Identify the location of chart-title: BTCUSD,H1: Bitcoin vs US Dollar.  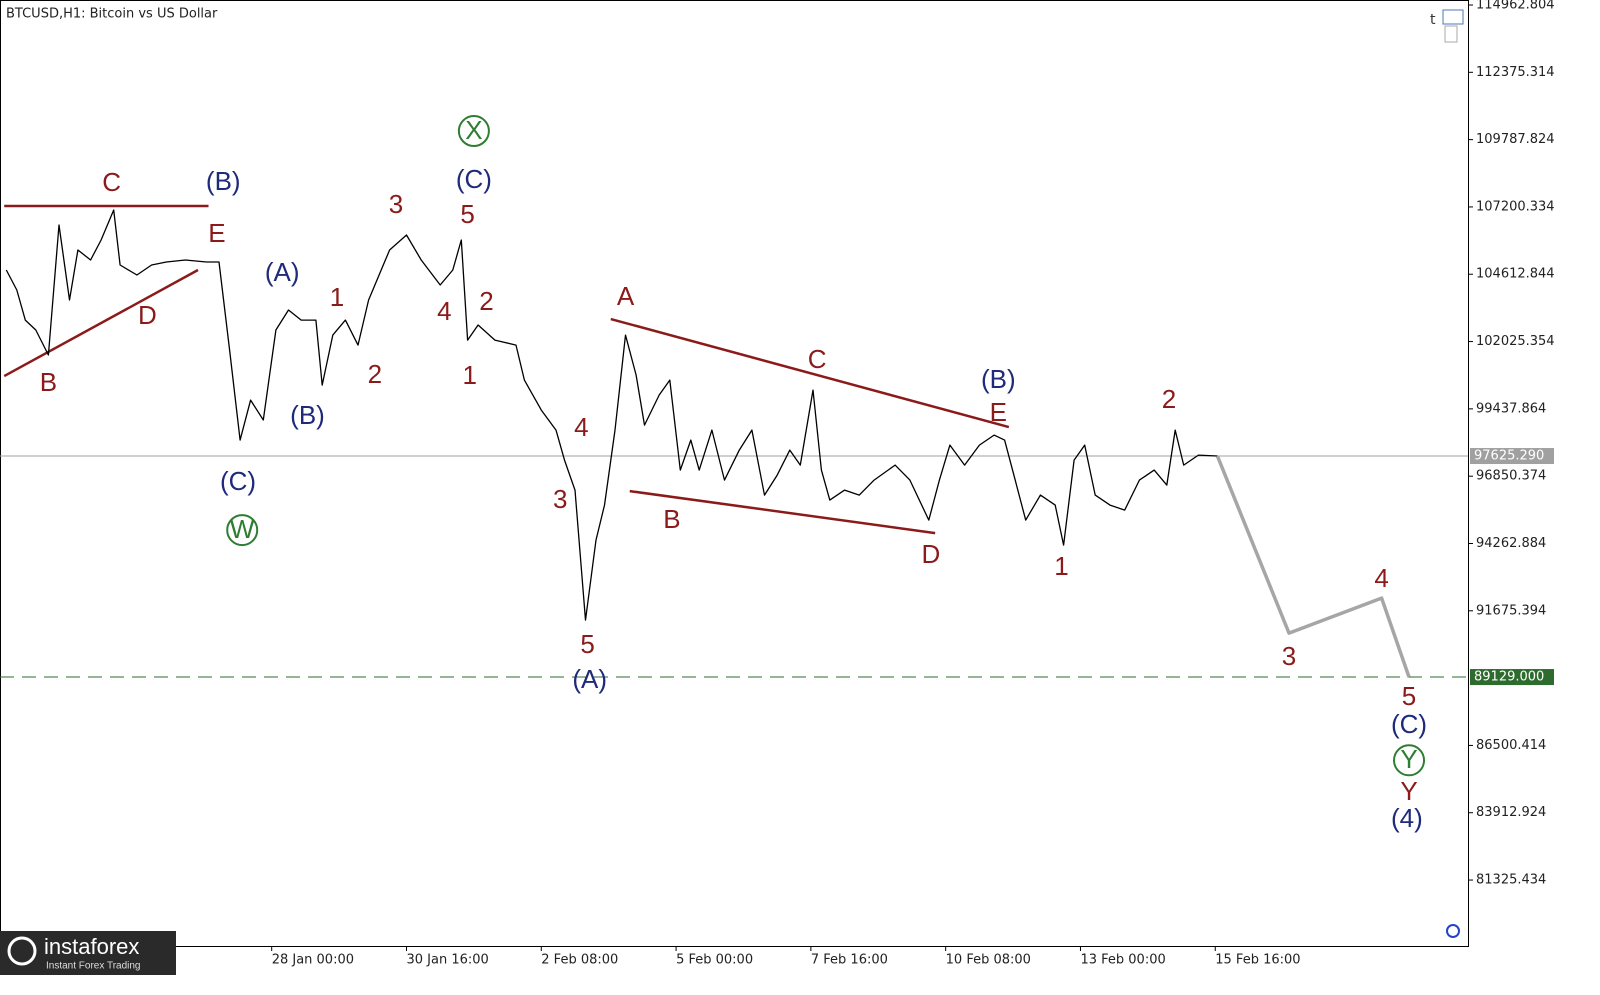
(112, 14).